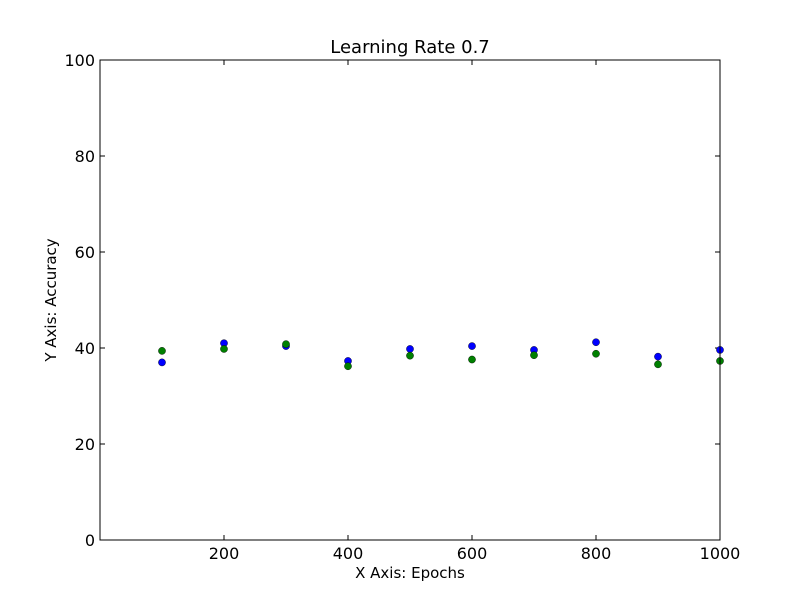  What do you see at coordinates (90, 540) in the screenshot?
I see `y-tick-label: 0` at bounding box center [90, 540].